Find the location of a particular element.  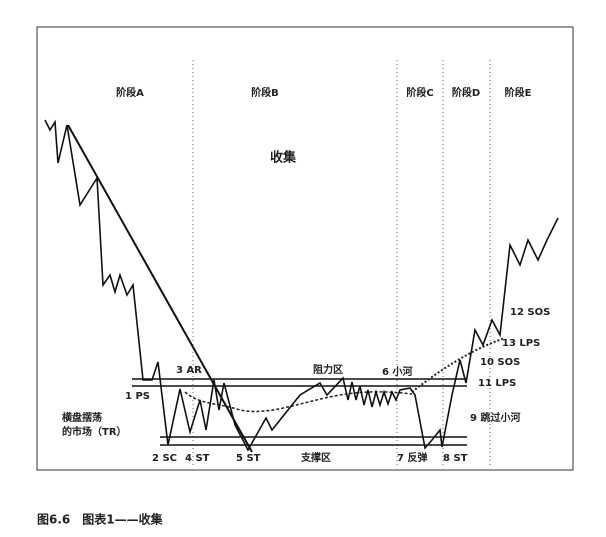

event-label: 4 ST is located at coordinates (197, 458).